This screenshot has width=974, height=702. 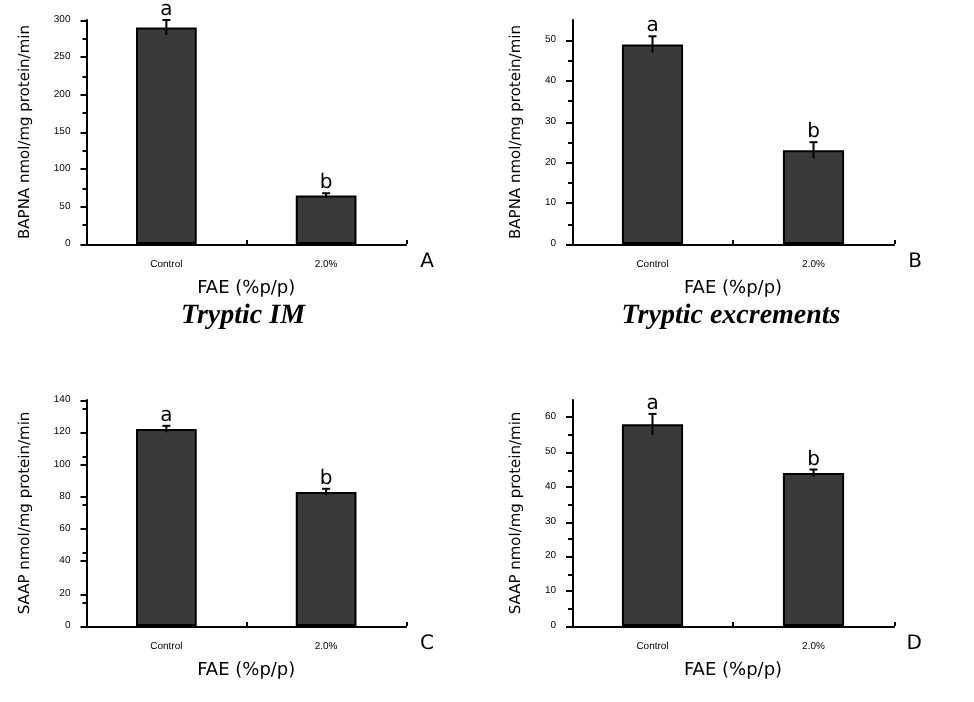 I want to click on text: D, so click(x=914, y=644).